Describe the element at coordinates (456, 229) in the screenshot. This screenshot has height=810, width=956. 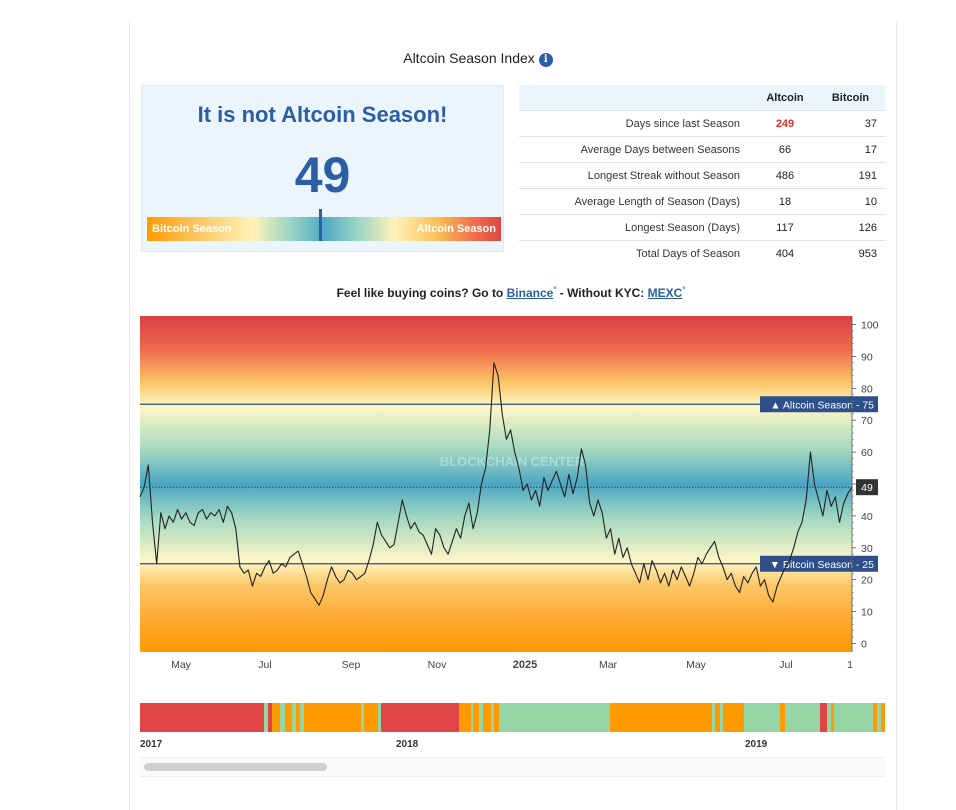
I see `gauge-label-altcoin: Altcoin Season` at that location.